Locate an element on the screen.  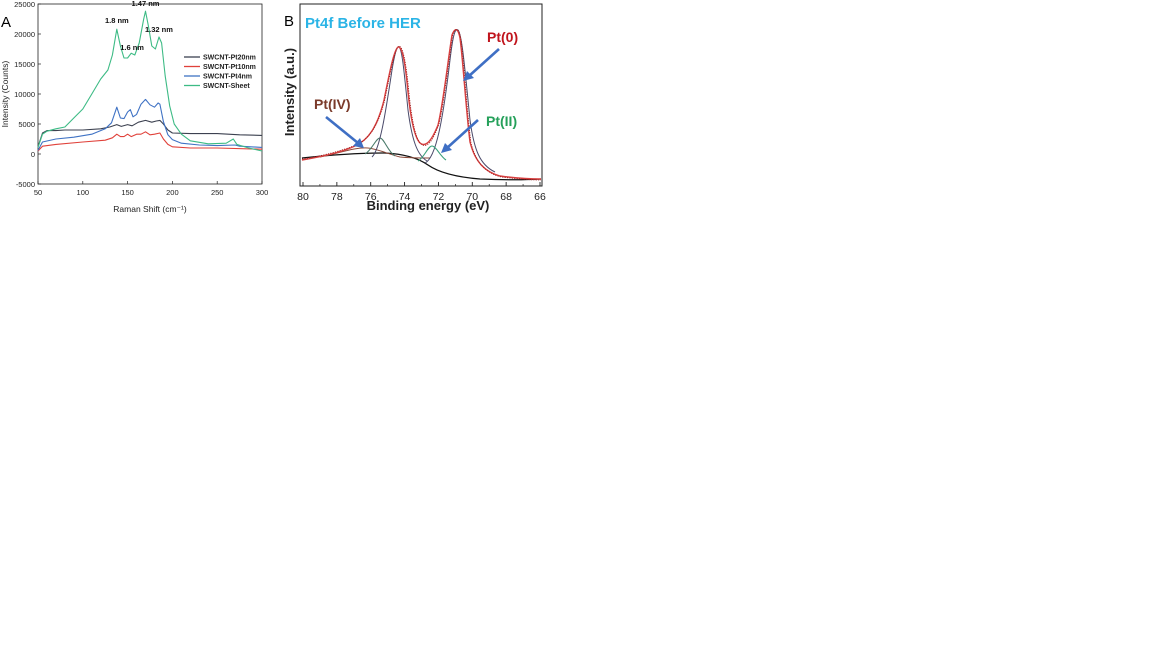
panel-a-series-line-swcnt-pt20nm is located at coordinates (150, 133).